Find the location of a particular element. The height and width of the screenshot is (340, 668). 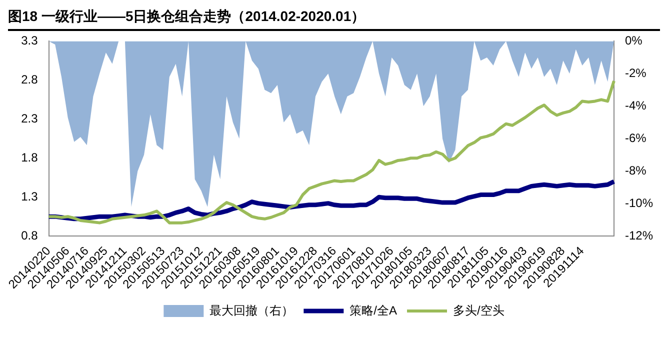

y-tick-label: 2.8 is located at coordinates (29, 79).